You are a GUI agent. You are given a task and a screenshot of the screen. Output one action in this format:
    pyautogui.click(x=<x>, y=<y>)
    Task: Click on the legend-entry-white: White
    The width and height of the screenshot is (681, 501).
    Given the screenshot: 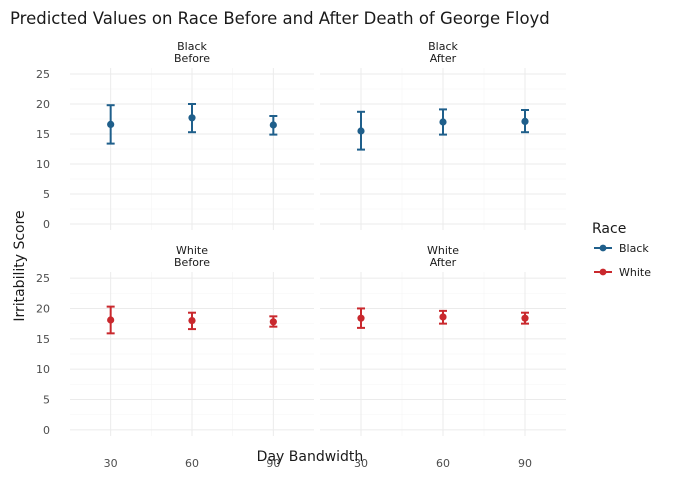 What is the action you would take?
    pyautogui.click(x=622, y=272)
    